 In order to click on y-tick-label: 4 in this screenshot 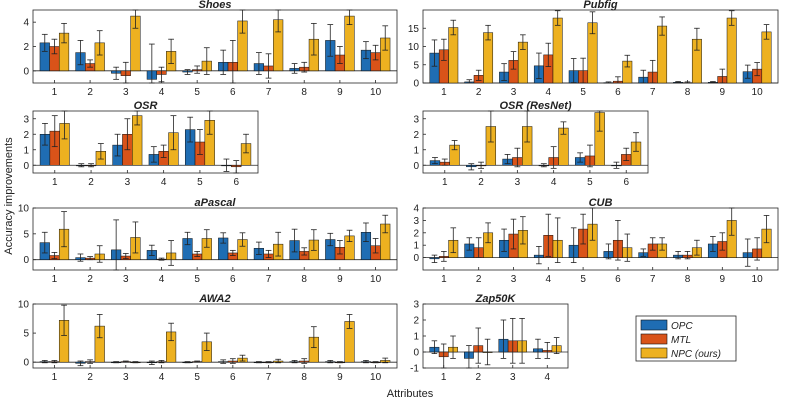, I will do `click(26, 23)`.